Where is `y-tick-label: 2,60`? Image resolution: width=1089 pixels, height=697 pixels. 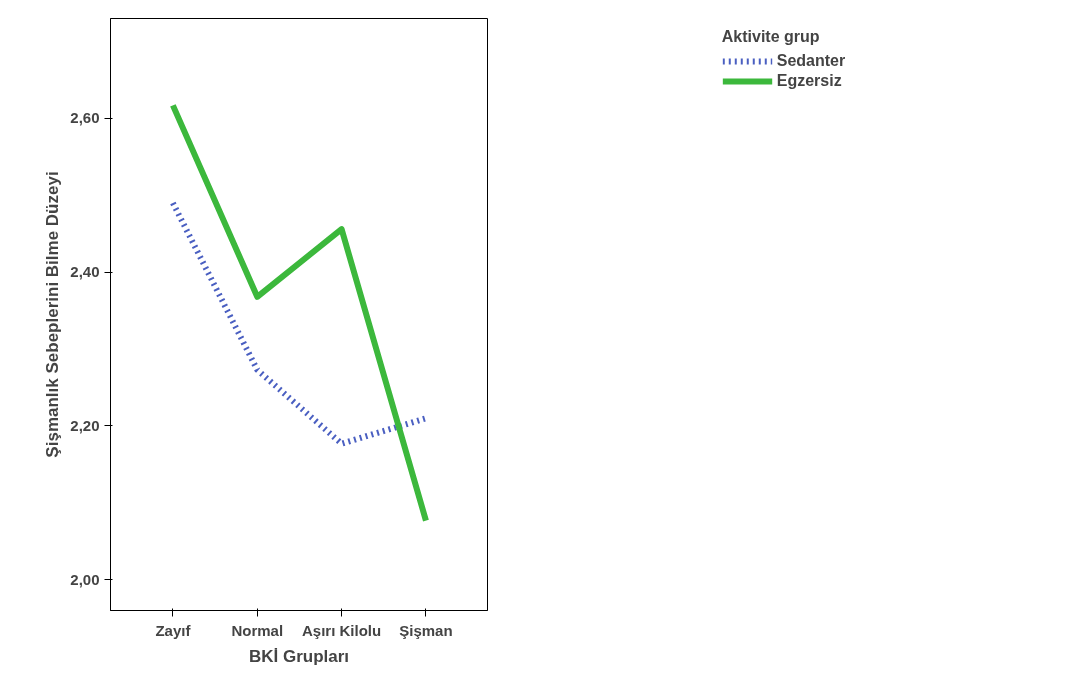
y-tick-label: 2,60 is located at coordinates (85, 118).